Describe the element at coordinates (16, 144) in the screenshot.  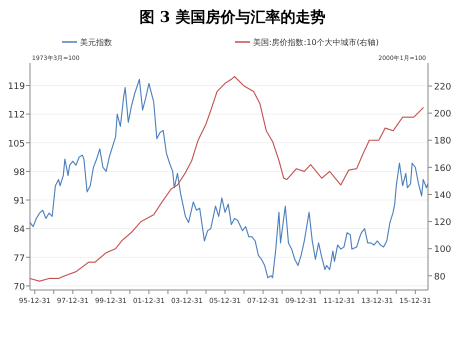
I see `y-tick-label: 105` at that location.